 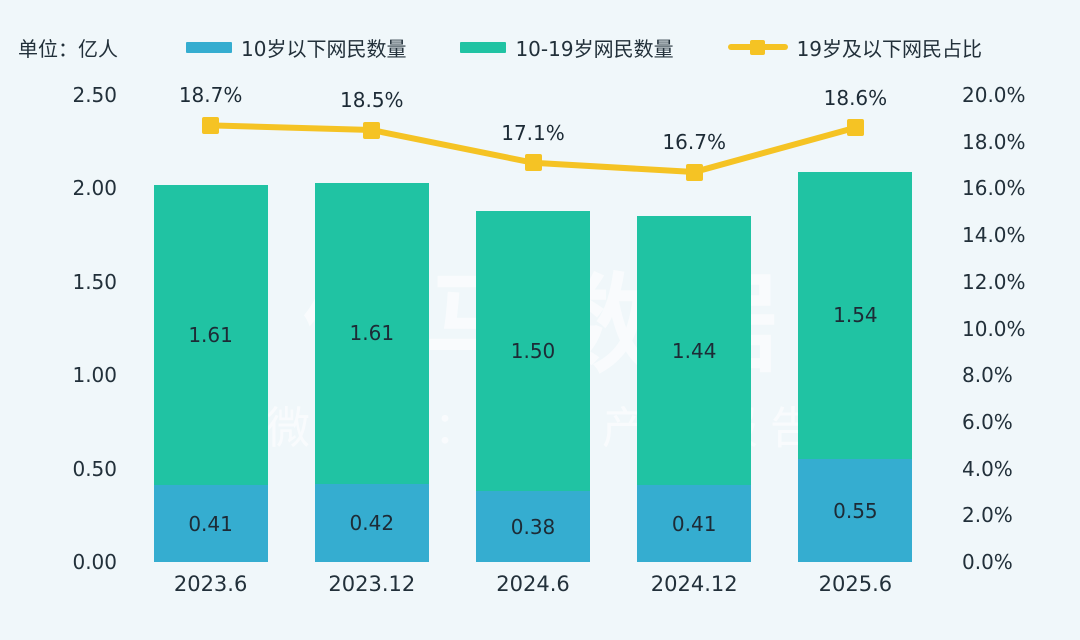 I want to click on bar-group: 0.41 1.61, so click(x=210, y=328).